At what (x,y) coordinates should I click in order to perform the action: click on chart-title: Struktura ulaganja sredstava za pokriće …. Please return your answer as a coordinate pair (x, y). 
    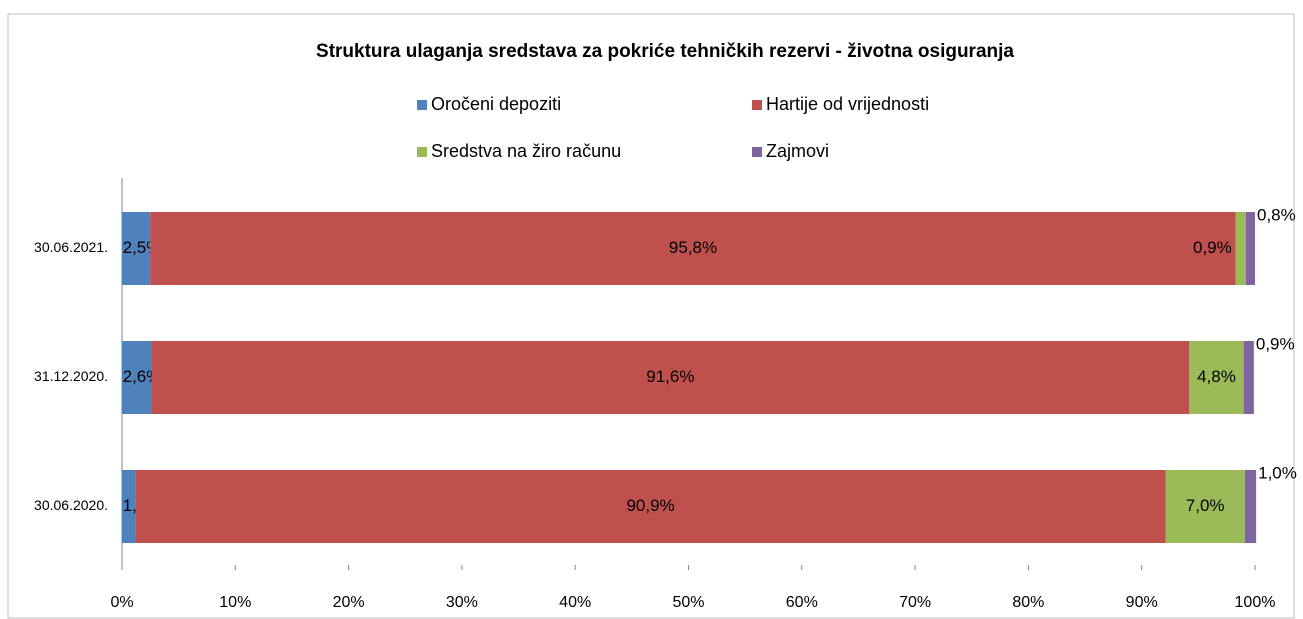
    Looking at the image, I should click on (665, 51).